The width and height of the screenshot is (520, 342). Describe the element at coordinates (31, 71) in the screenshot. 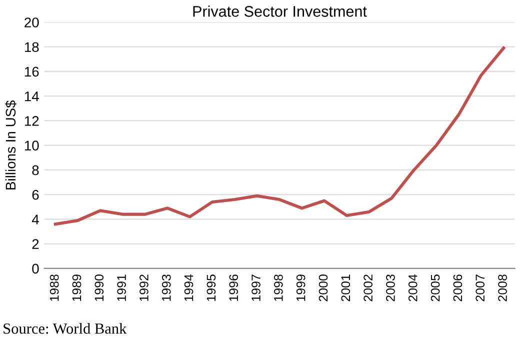

I see `y-tick-label: 16` at that location.